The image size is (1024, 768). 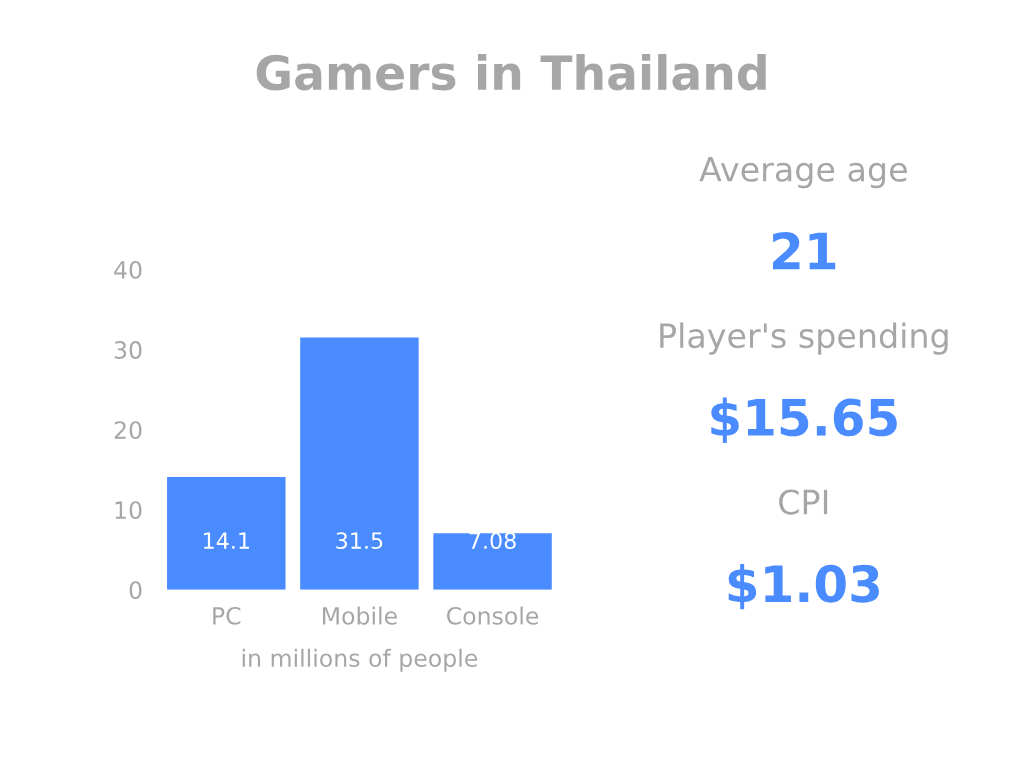 What do you see at coordinates (227, 615) in the screenshot?
I see `x-tick-label: PC` at bounding box center [227, 615].